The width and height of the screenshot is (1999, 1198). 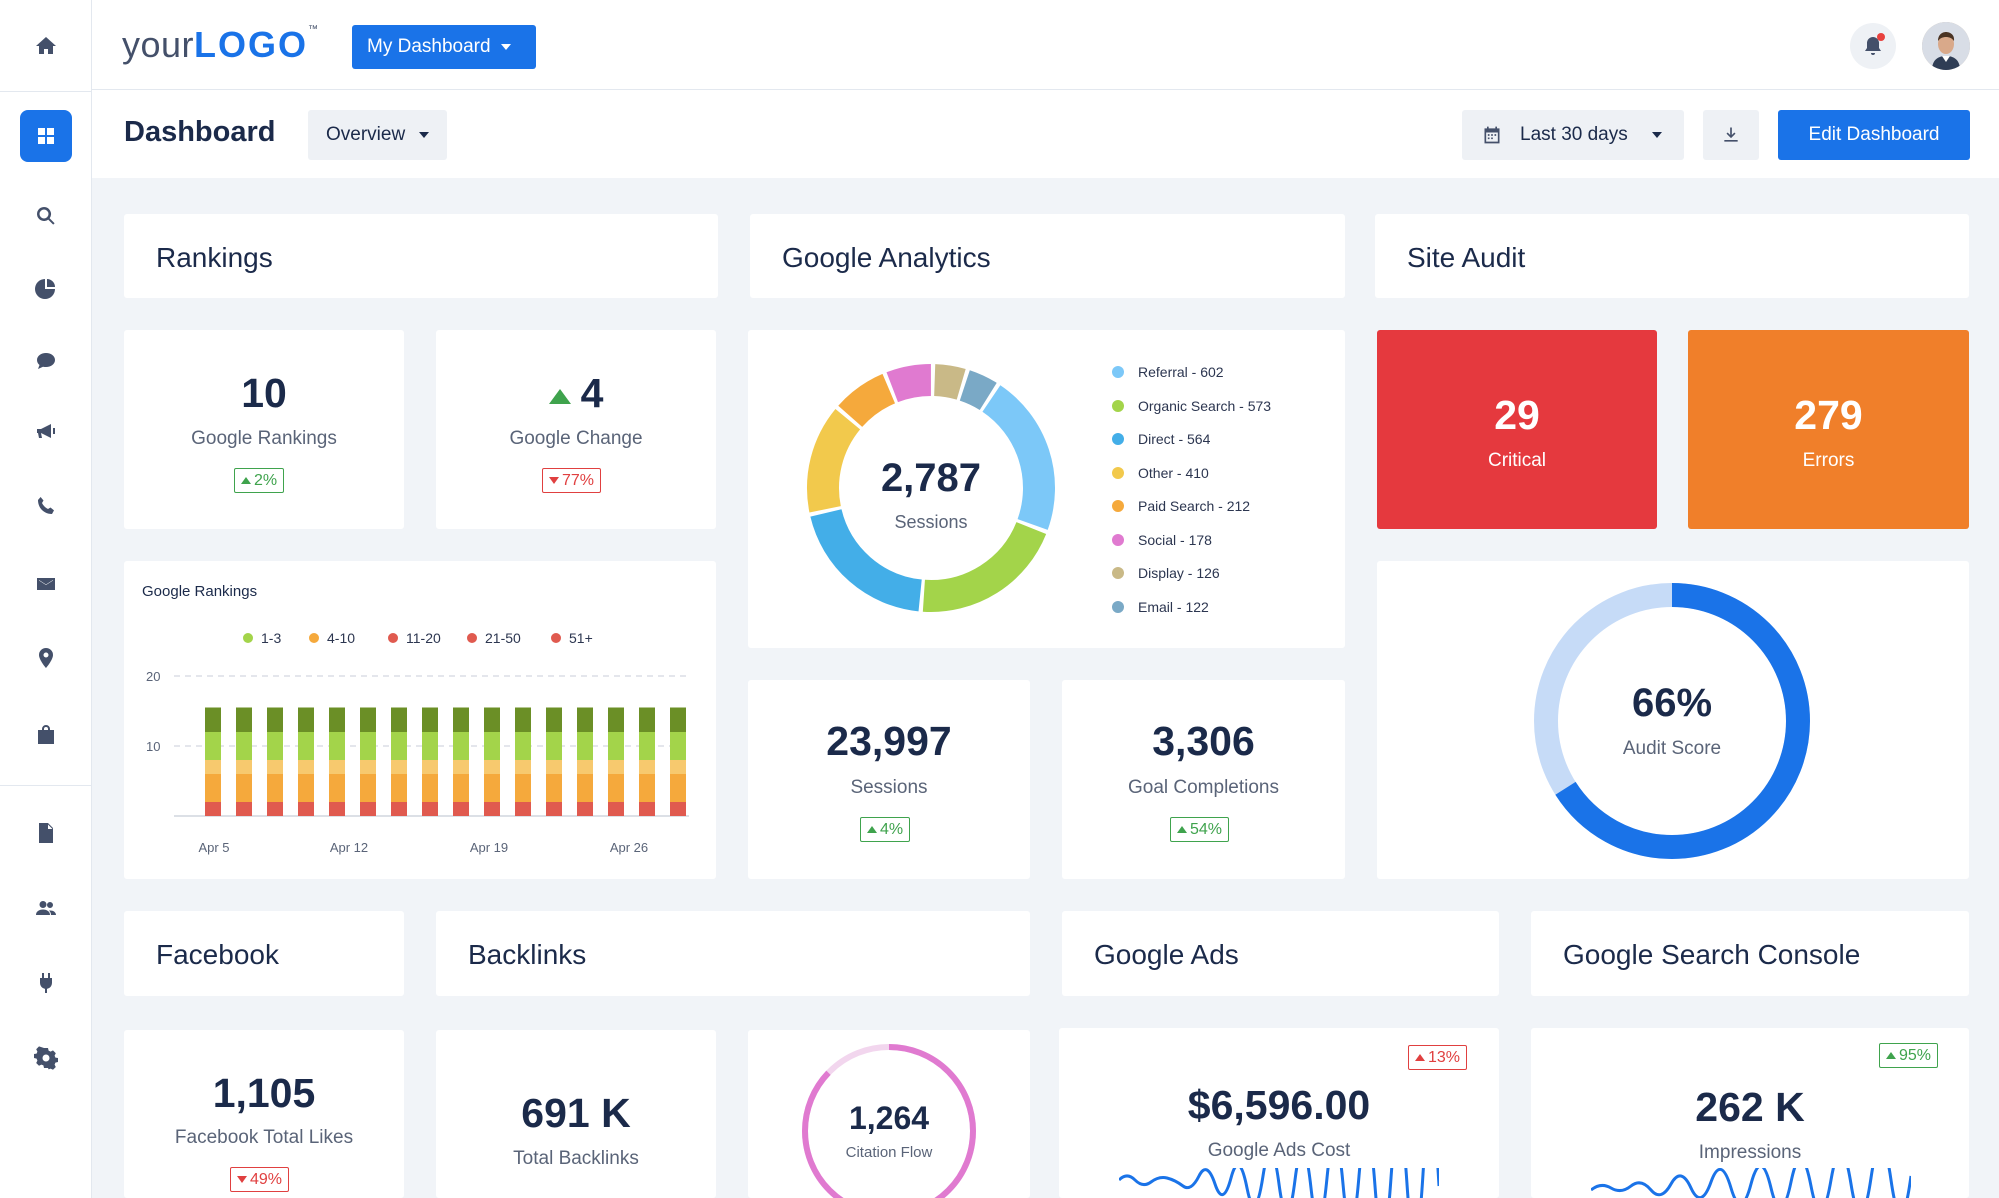 I want to click on chart-legend-item: 4-10, so click(x=332, y=638).